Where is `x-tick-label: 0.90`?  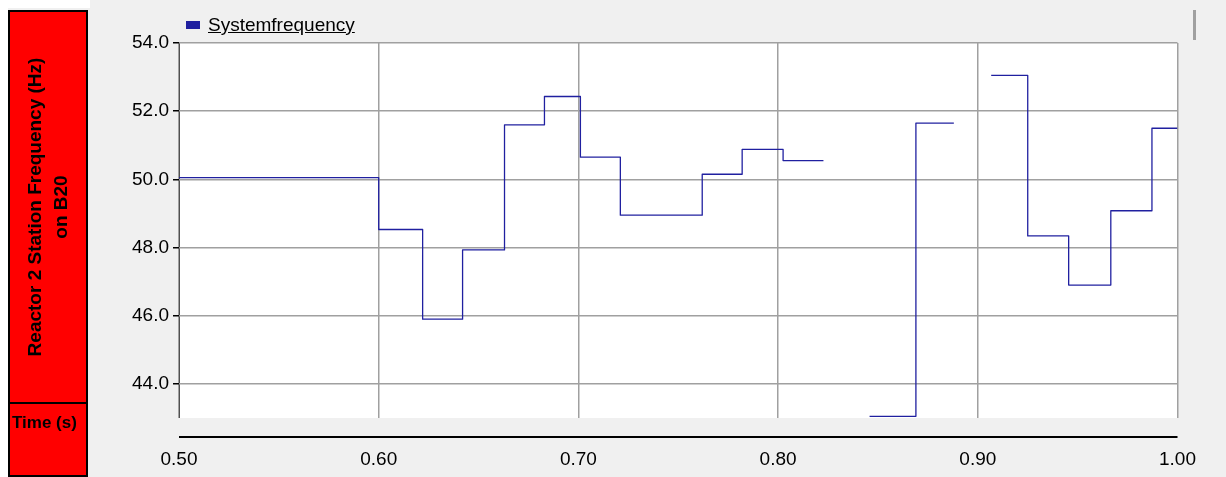 x-tick-label: 0.90 is located at coordinates (978, 458).